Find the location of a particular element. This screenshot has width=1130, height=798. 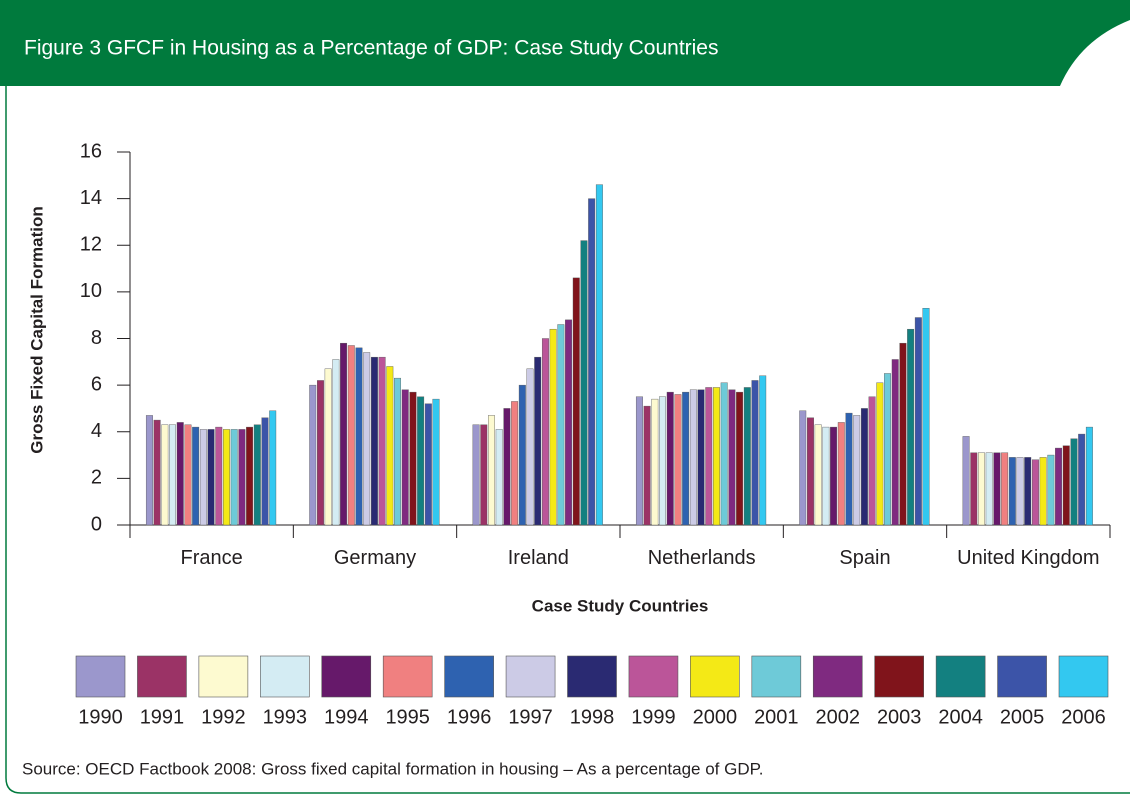

y-tick-label: 2 is located at coordinates (96, 478).